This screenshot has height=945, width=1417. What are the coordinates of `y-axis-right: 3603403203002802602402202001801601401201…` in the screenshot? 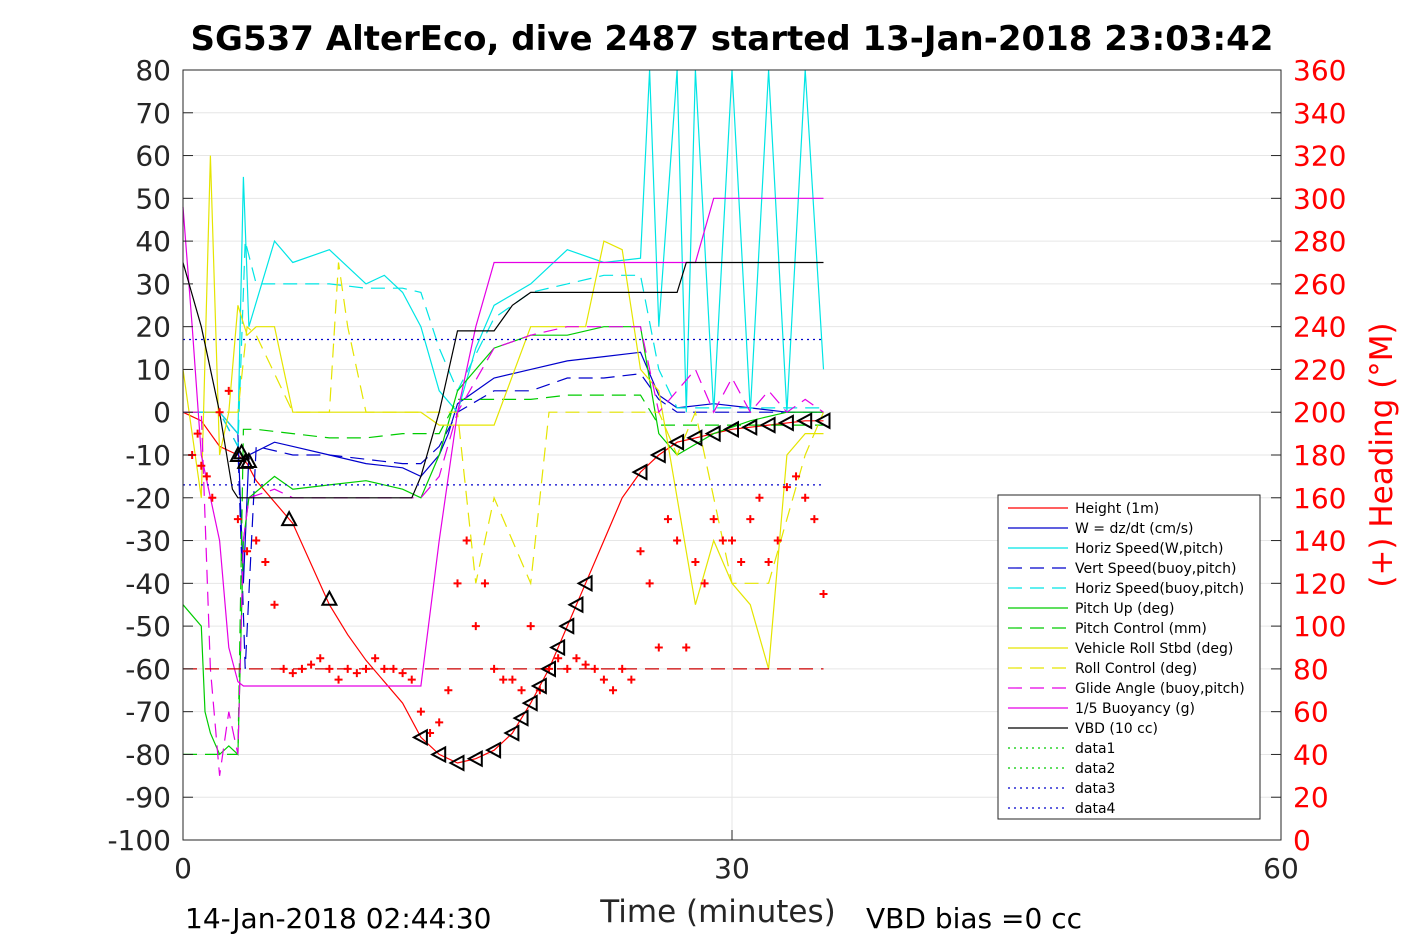 It's located at (1308, 455).